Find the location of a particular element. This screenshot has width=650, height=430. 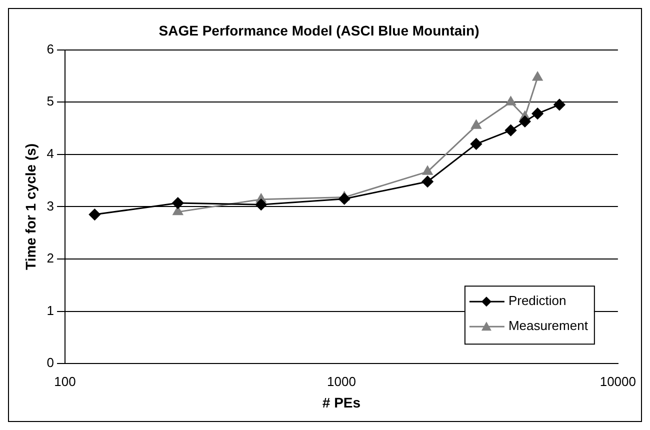

legend-label: Measurement is located at coordinates (548, 326).